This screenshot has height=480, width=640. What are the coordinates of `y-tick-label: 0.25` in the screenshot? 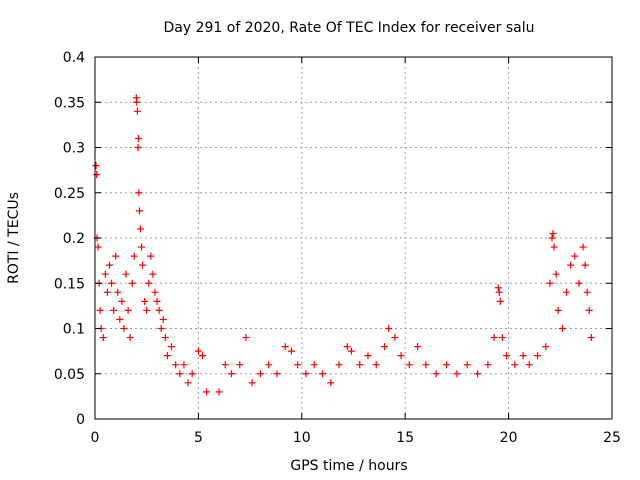 It's located at (69, 194).